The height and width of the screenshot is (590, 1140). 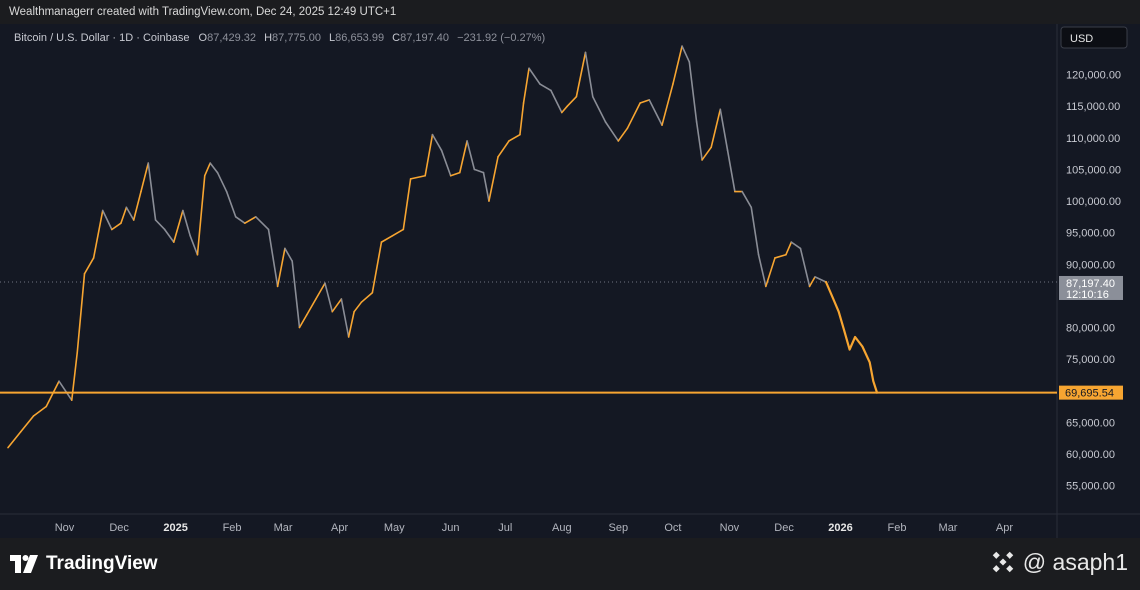 What do you see at coordinates (65, 528) in the screenshot?
I see `time-tick-label: Nov` at bounding box center [65, 528].